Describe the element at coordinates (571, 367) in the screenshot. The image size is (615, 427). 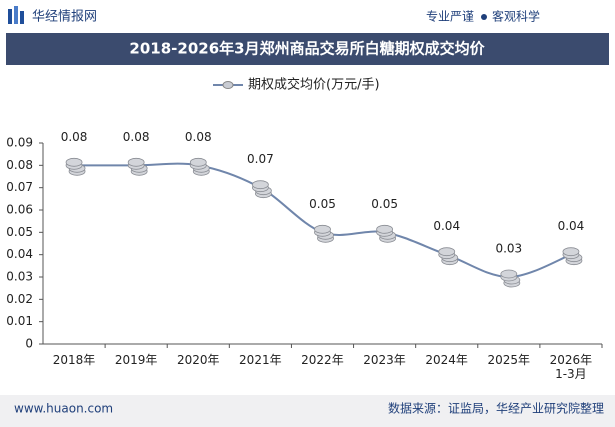
I see `x-tick-label: 2026年 1-3月` at that location.